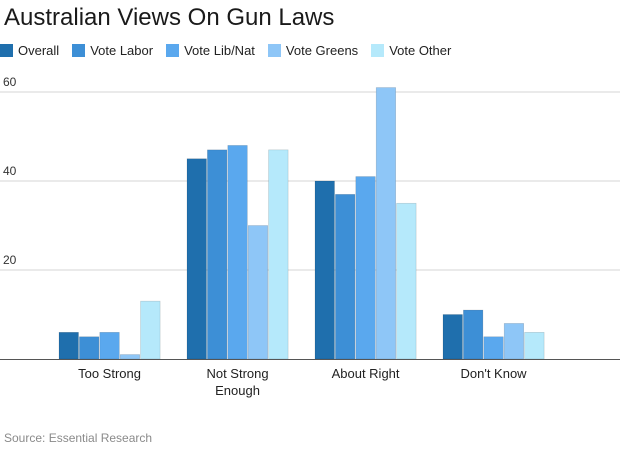 Image resolution: width=620 pixels, height=453 pixels. I want to click on y-tick-label: 60, so click(10, 82).